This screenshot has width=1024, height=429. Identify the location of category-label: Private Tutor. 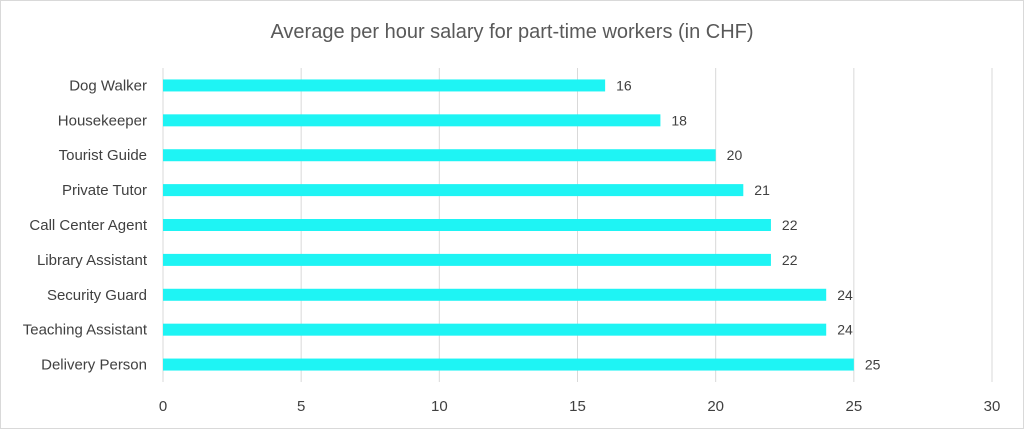
(104, 190).